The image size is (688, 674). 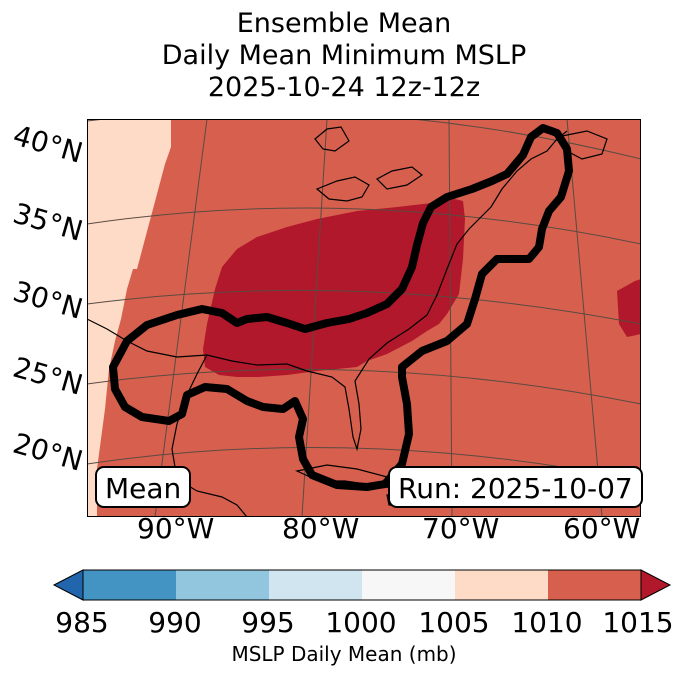 I want to click on title-line-1: Ensemble Mean, so click(x=344, y=23).